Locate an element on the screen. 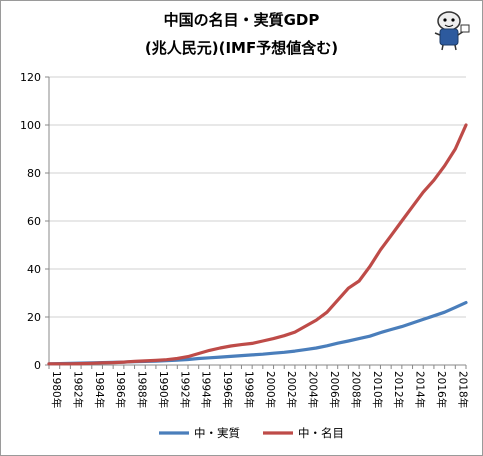 This screenshot has height=456, width=483. x-tick-label-1990: 1990年 is located at coordinates (163, 389).